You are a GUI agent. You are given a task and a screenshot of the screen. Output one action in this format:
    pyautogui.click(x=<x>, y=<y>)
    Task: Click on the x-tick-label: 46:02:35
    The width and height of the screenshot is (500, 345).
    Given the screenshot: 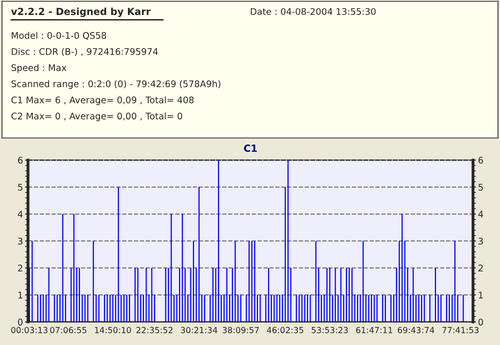 What is the action you would take?
    pyautogui.click(x=285, y=330)
    